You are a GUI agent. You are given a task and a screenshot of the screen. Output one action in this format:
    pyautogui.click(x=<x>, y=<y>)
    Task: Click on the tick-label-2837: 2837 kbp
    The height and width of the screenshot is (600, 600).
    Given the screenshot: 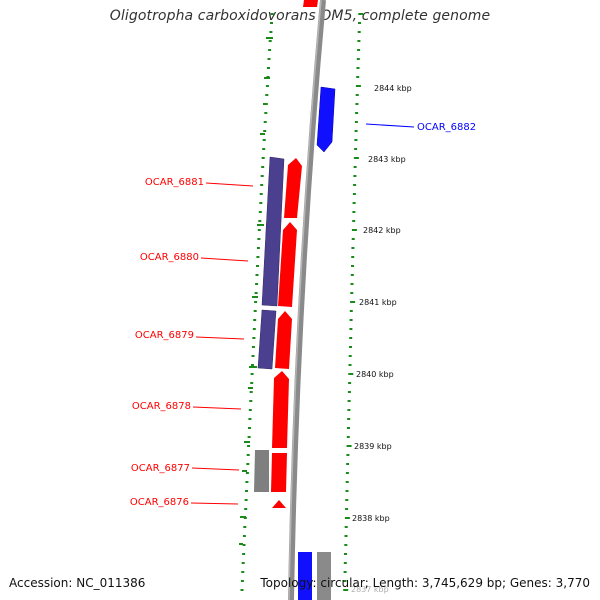 What is the action you would take?
    pyautogui.click(x=370, y=589)
    